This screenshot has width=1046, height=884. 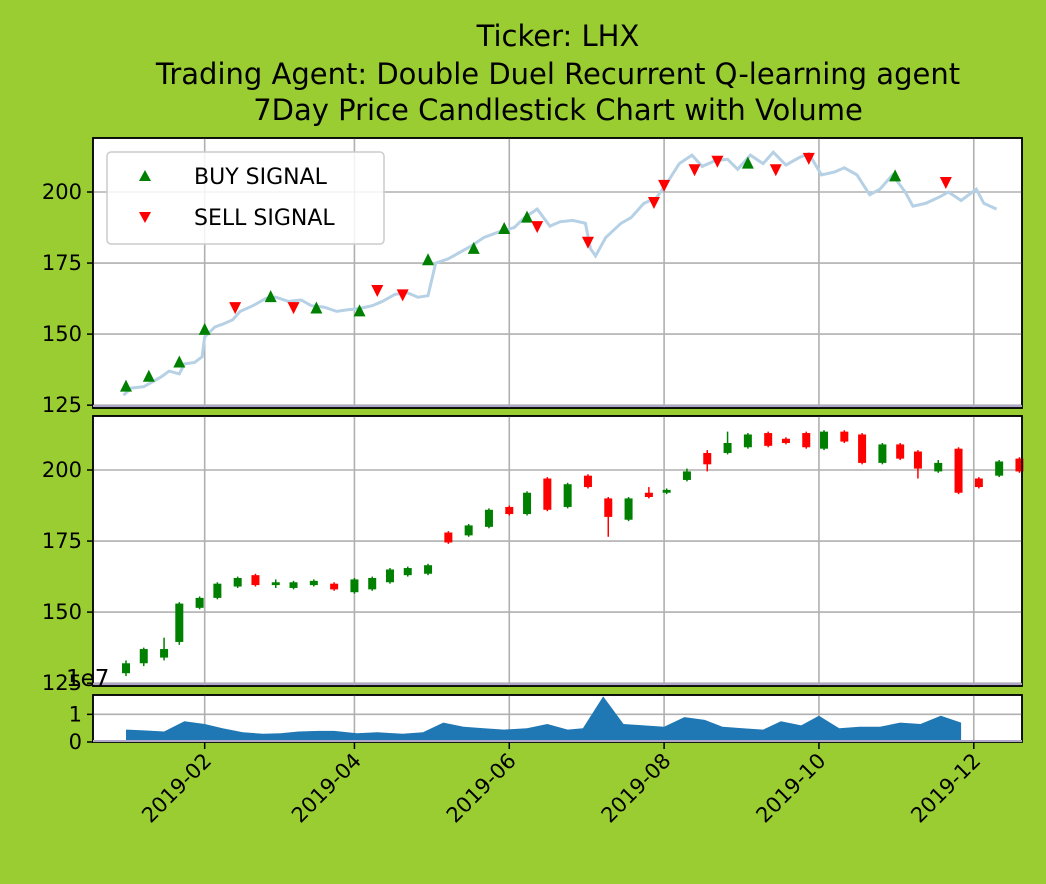 What do you see at coordinates (176, 788) in the screenshot?
I see `x-tick-label: 2019-02` at bounding box center [176, 788].